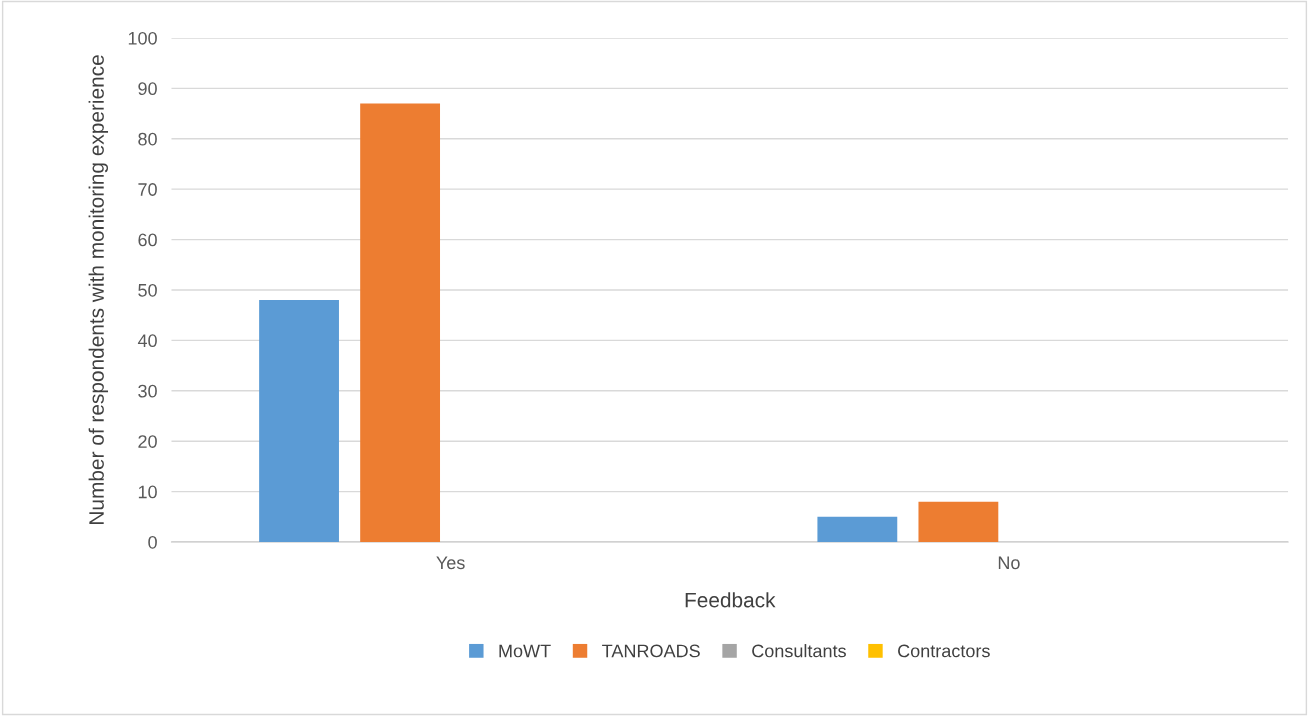 The height and width of the screenshot is (716, 1309). Describe the element at coordinates (147, 189) in the screenshot. I see `y-tick-label: 70` at that location.